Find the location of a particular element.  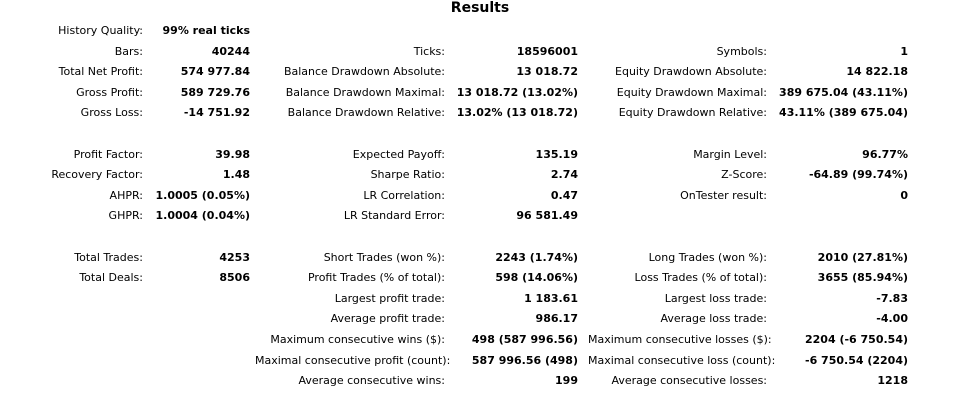

metric-label: Gross Loss: is located at coordinates (111, 113).